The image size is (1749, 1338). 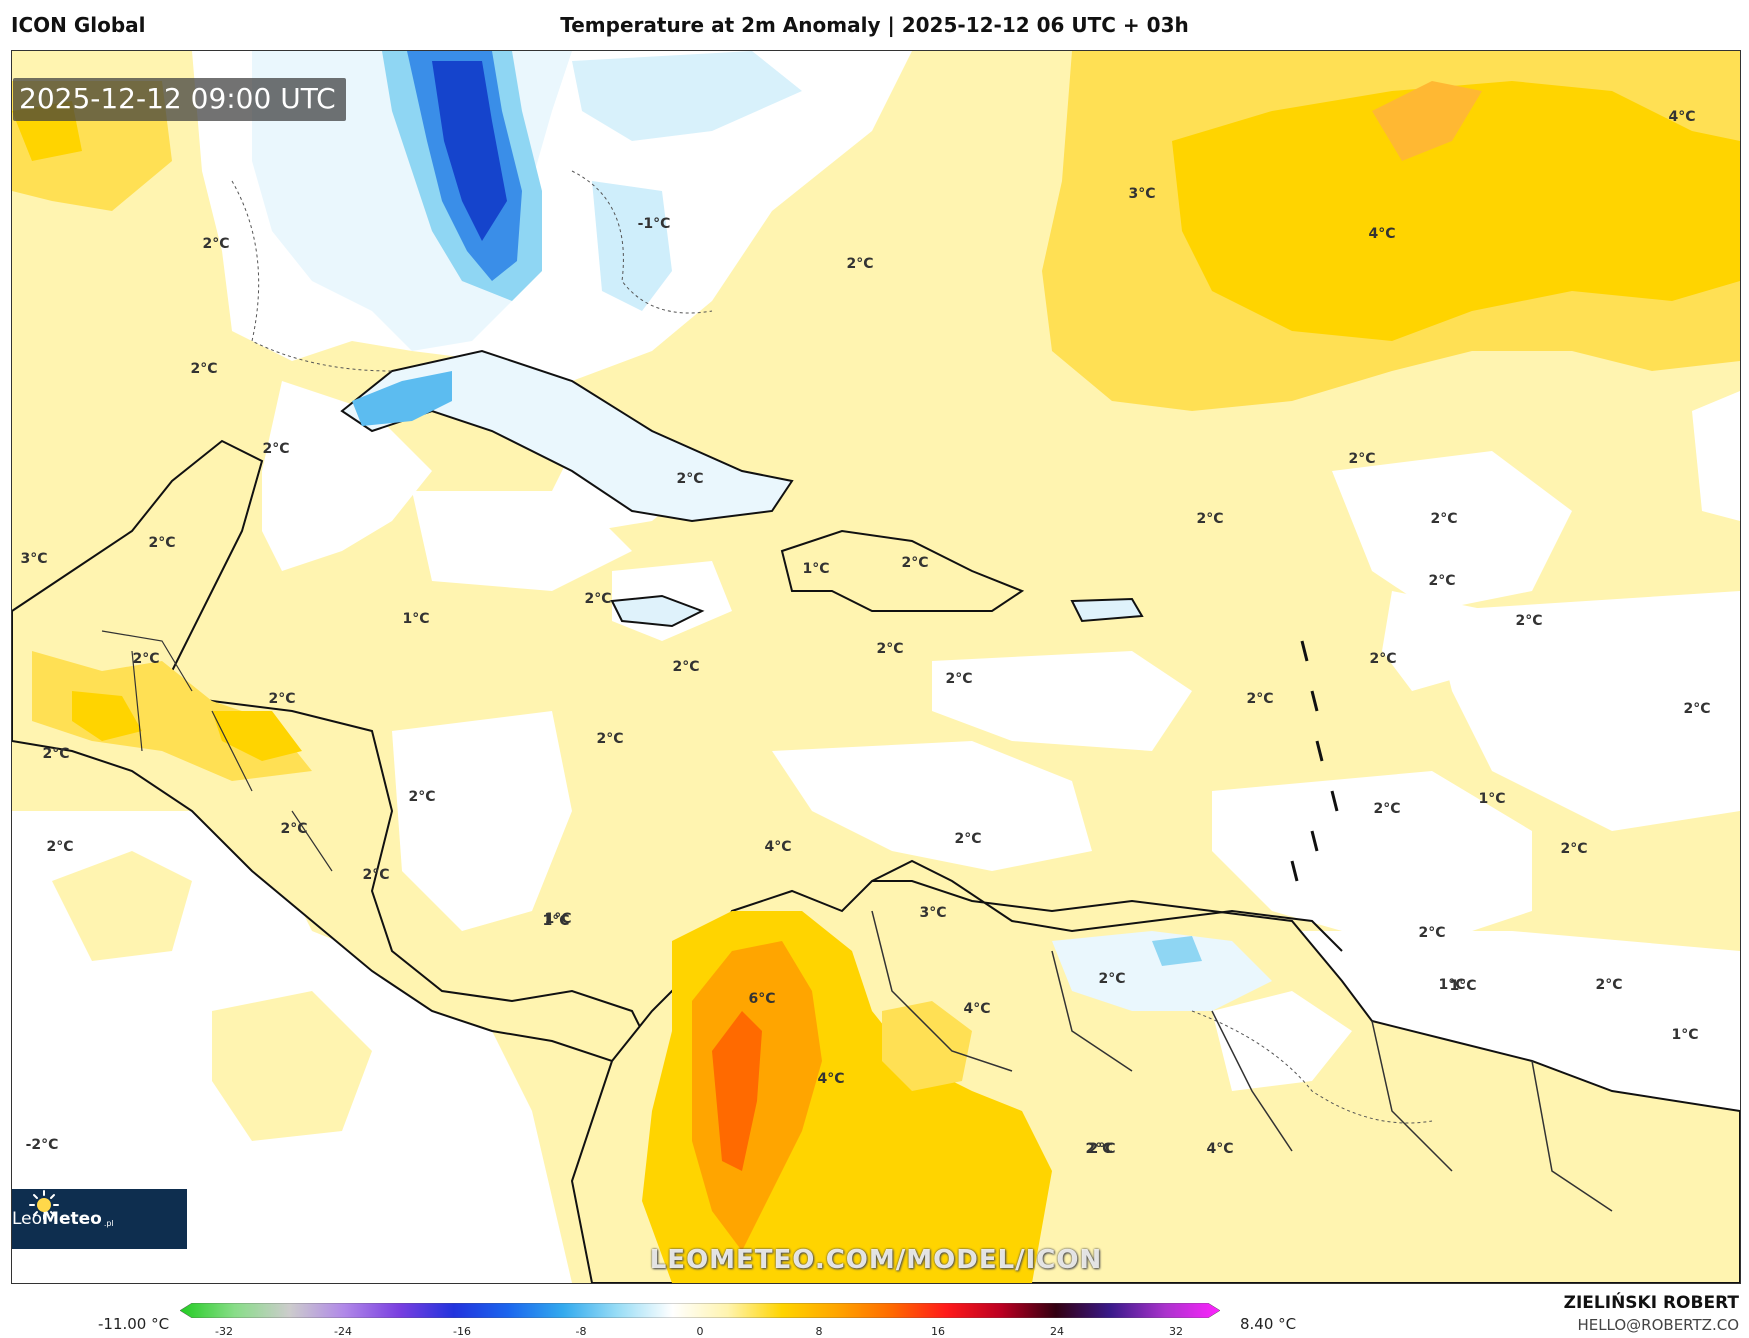 I want to click on watermark-url: LEOMETEO.COM/MODEL/ICON, so click(x=876, y=1260).